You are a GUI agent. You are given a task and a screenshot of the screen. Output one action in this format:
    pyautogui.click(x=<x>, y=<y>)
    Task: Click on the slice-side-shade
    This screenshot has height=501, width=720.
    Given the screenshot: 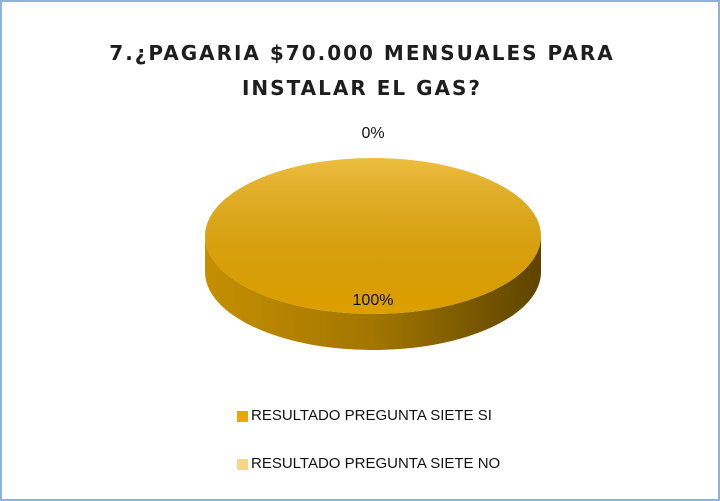 What is the action you would take?
    pyautogui.click(x=373, y=293)
    